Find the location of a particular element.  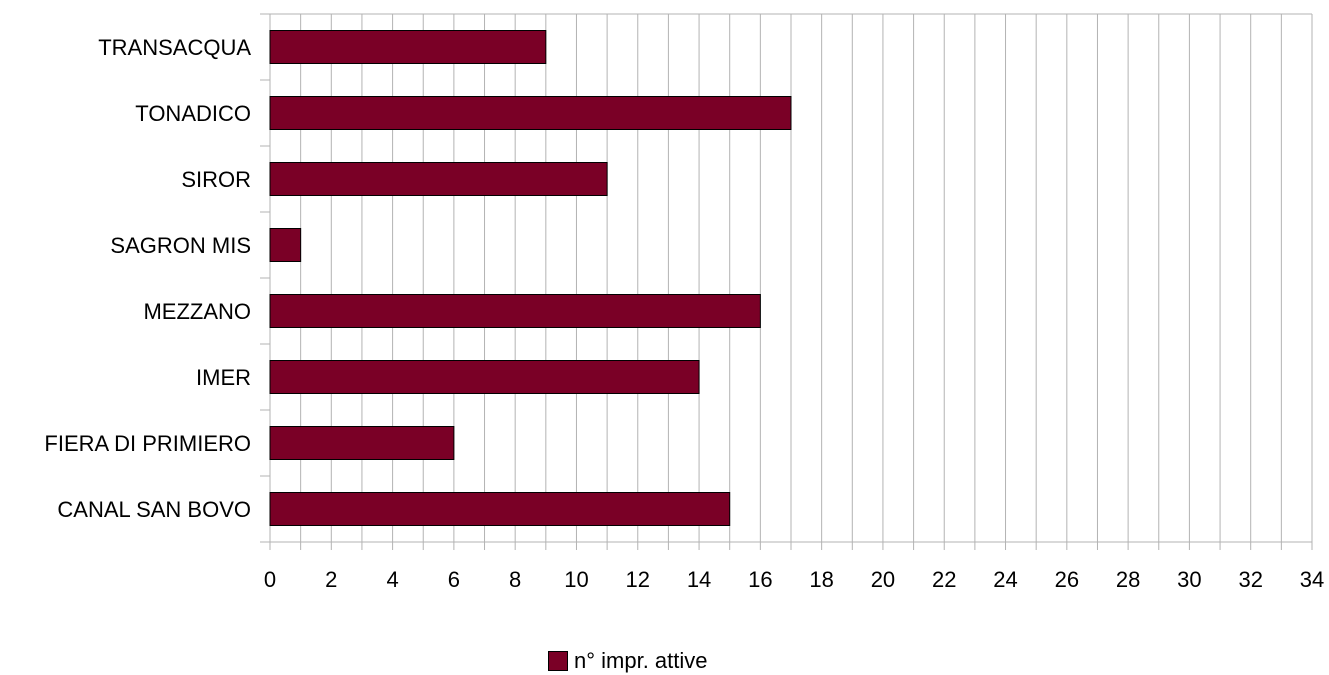

x-tick-label: 30 is located at coordinates (1189, 579).